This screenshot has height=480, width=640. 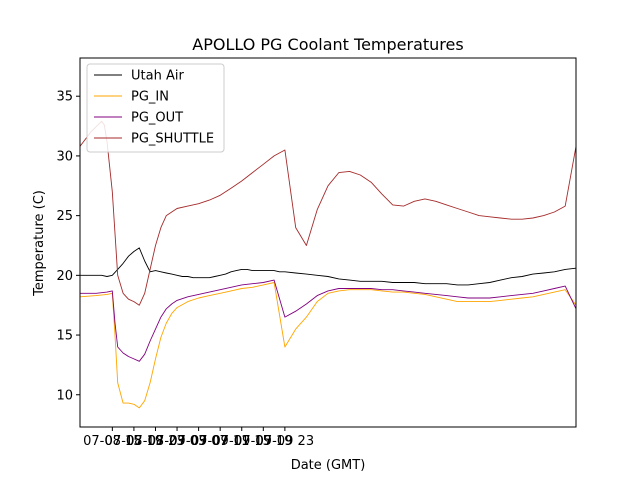 I want to click on x-tick-label: 07-08 23, so click(x=155, y=441).